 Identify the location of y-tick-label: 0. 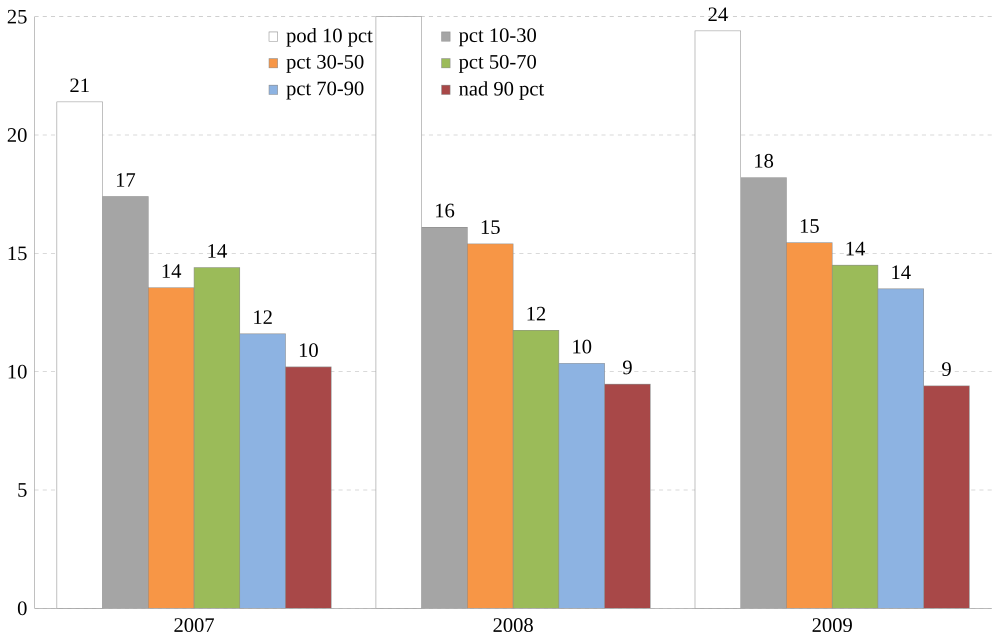
(22, 608).